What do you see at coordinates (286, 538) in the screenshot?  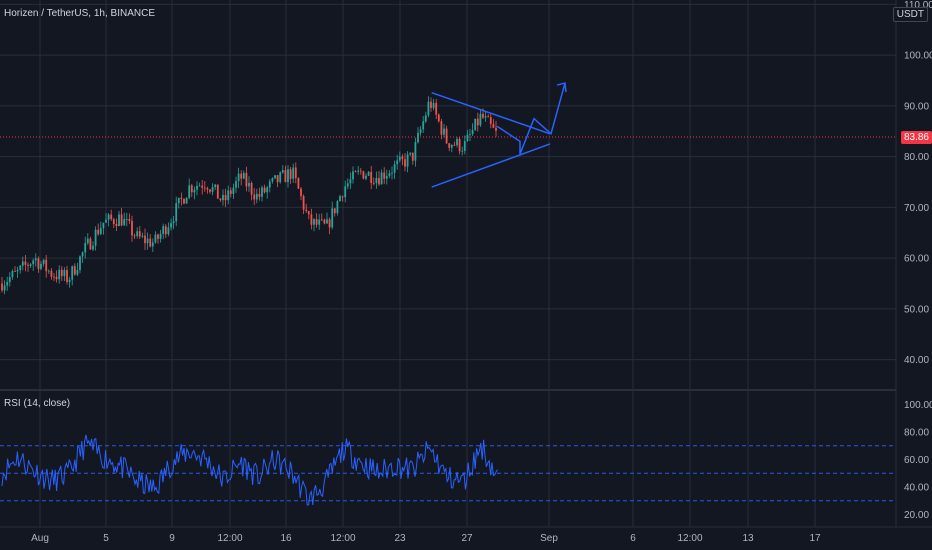 I see `time-tick-label: 16` at bounding box center [286, 538].